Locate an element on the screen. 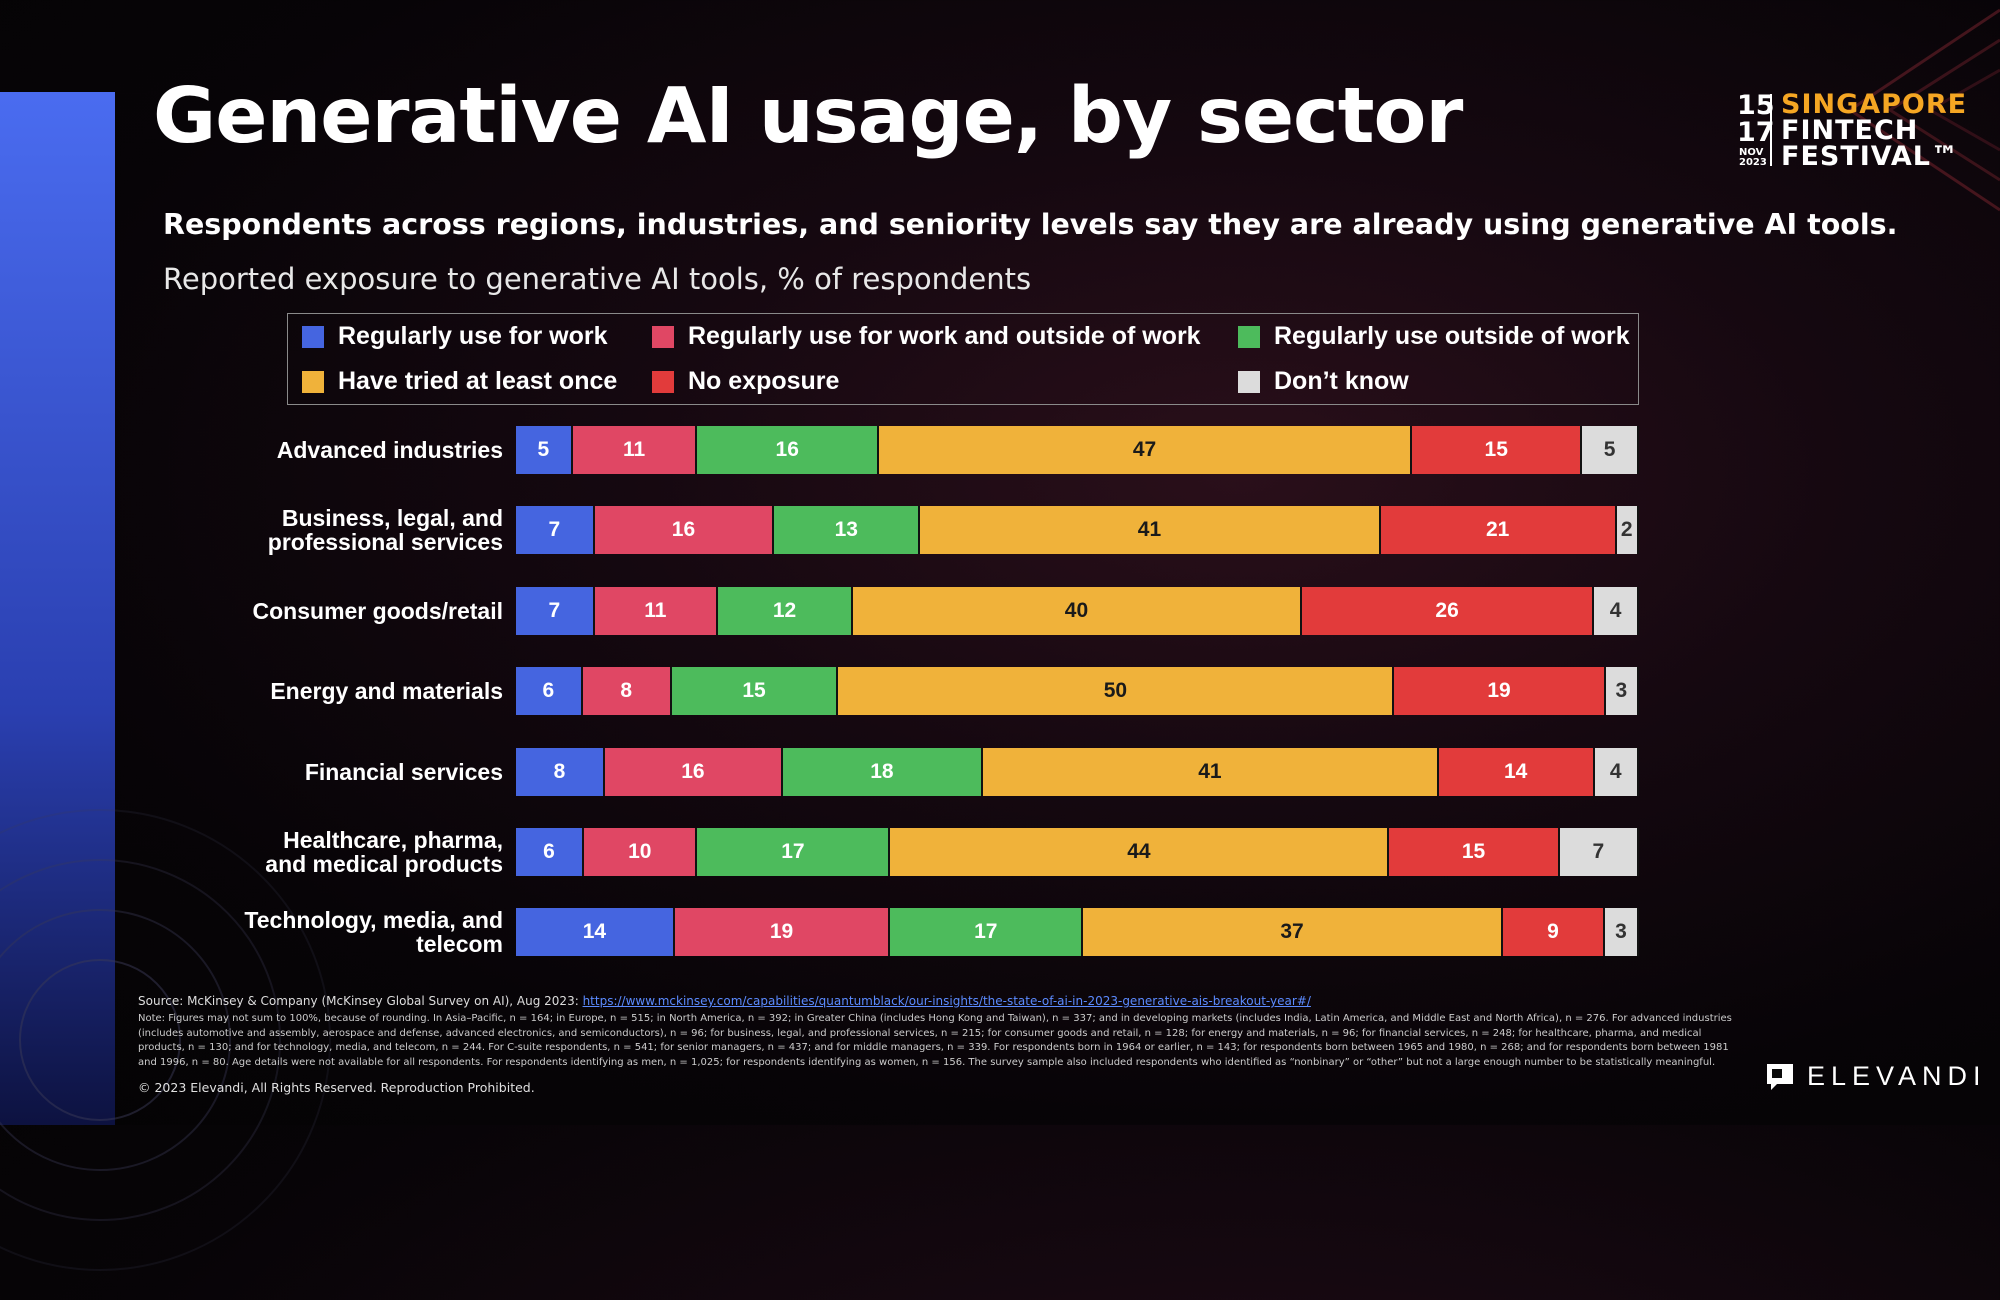  row-label-line: professional services is located at coordinates (385, 542).